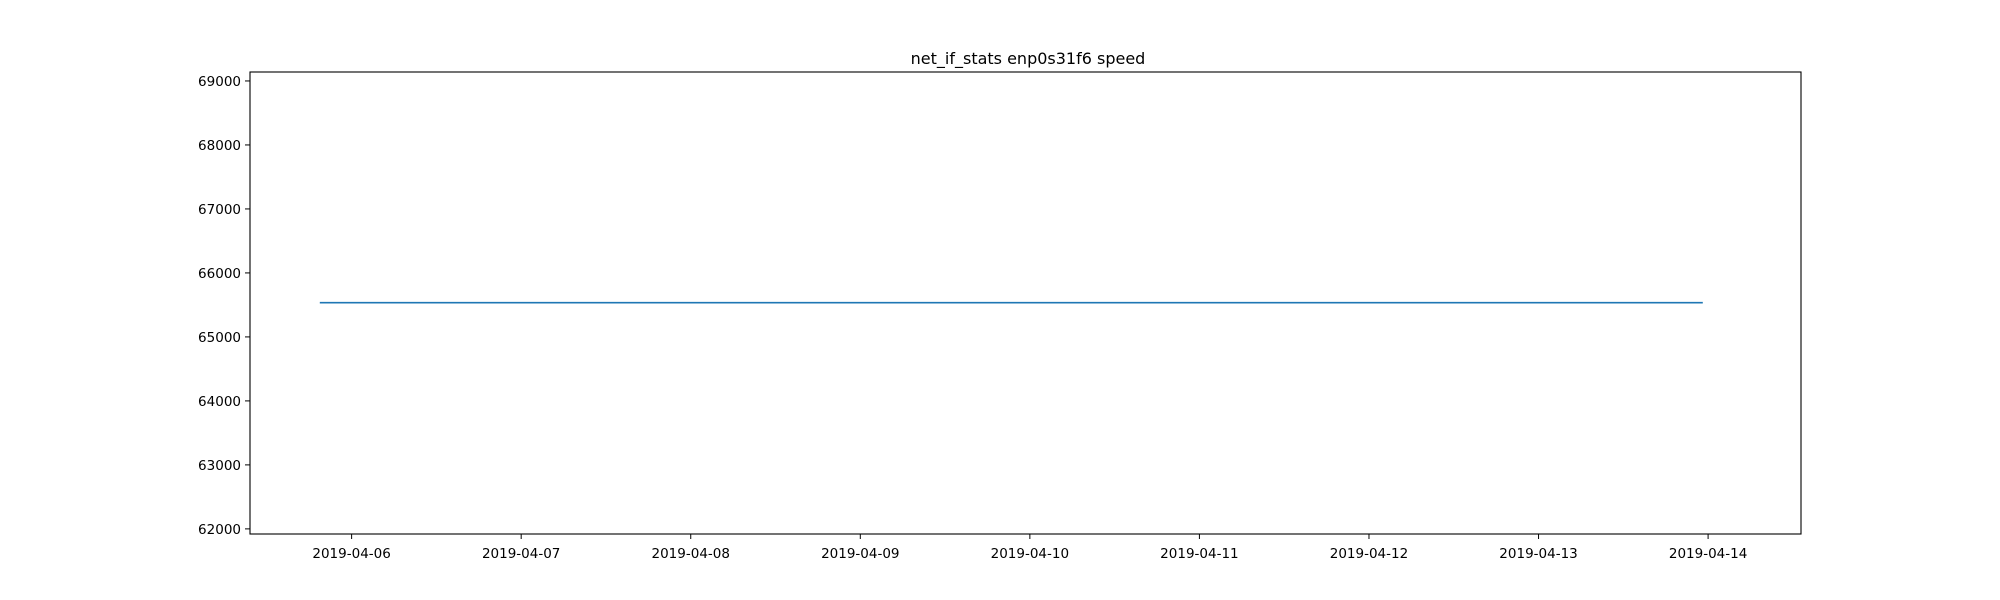 This screenshot has width=2000, height=600. What do you see at coordinates (1538, 554) in the screenshot?
I see `x-tick-label: 2019-04-13` at bounding box center [1538, 554].